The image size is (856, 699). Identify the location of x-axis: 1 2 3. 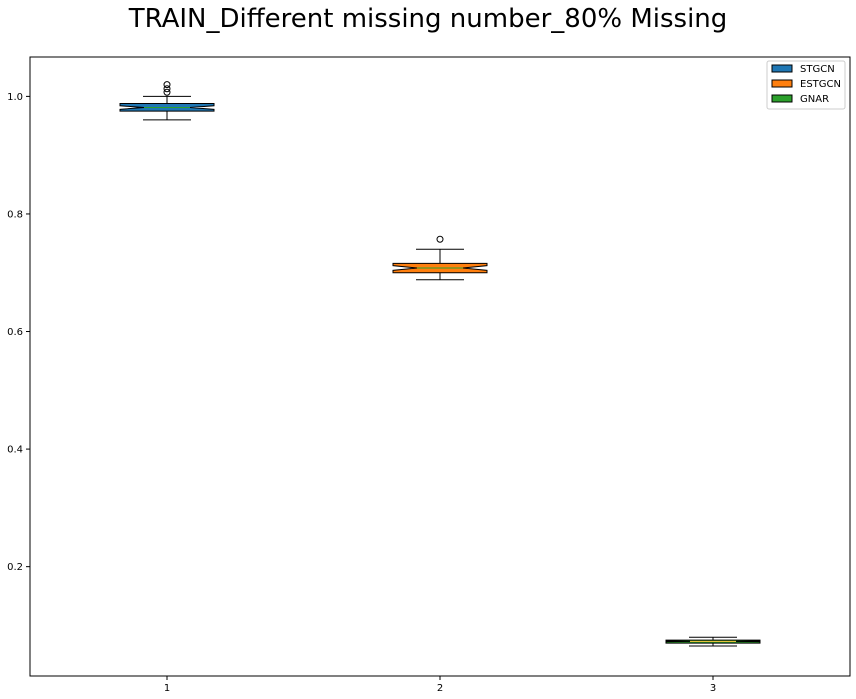
(440, 685).